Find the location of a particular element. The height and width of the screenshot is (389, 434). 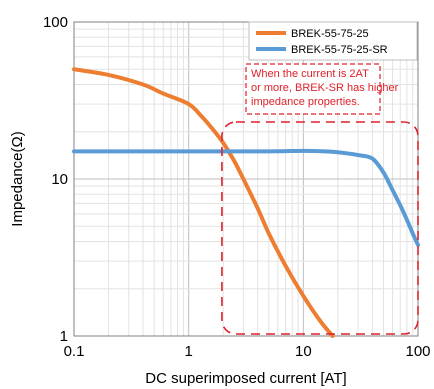

y-axis-label: Impedance(Ω) is located at coordinates (17, 178).